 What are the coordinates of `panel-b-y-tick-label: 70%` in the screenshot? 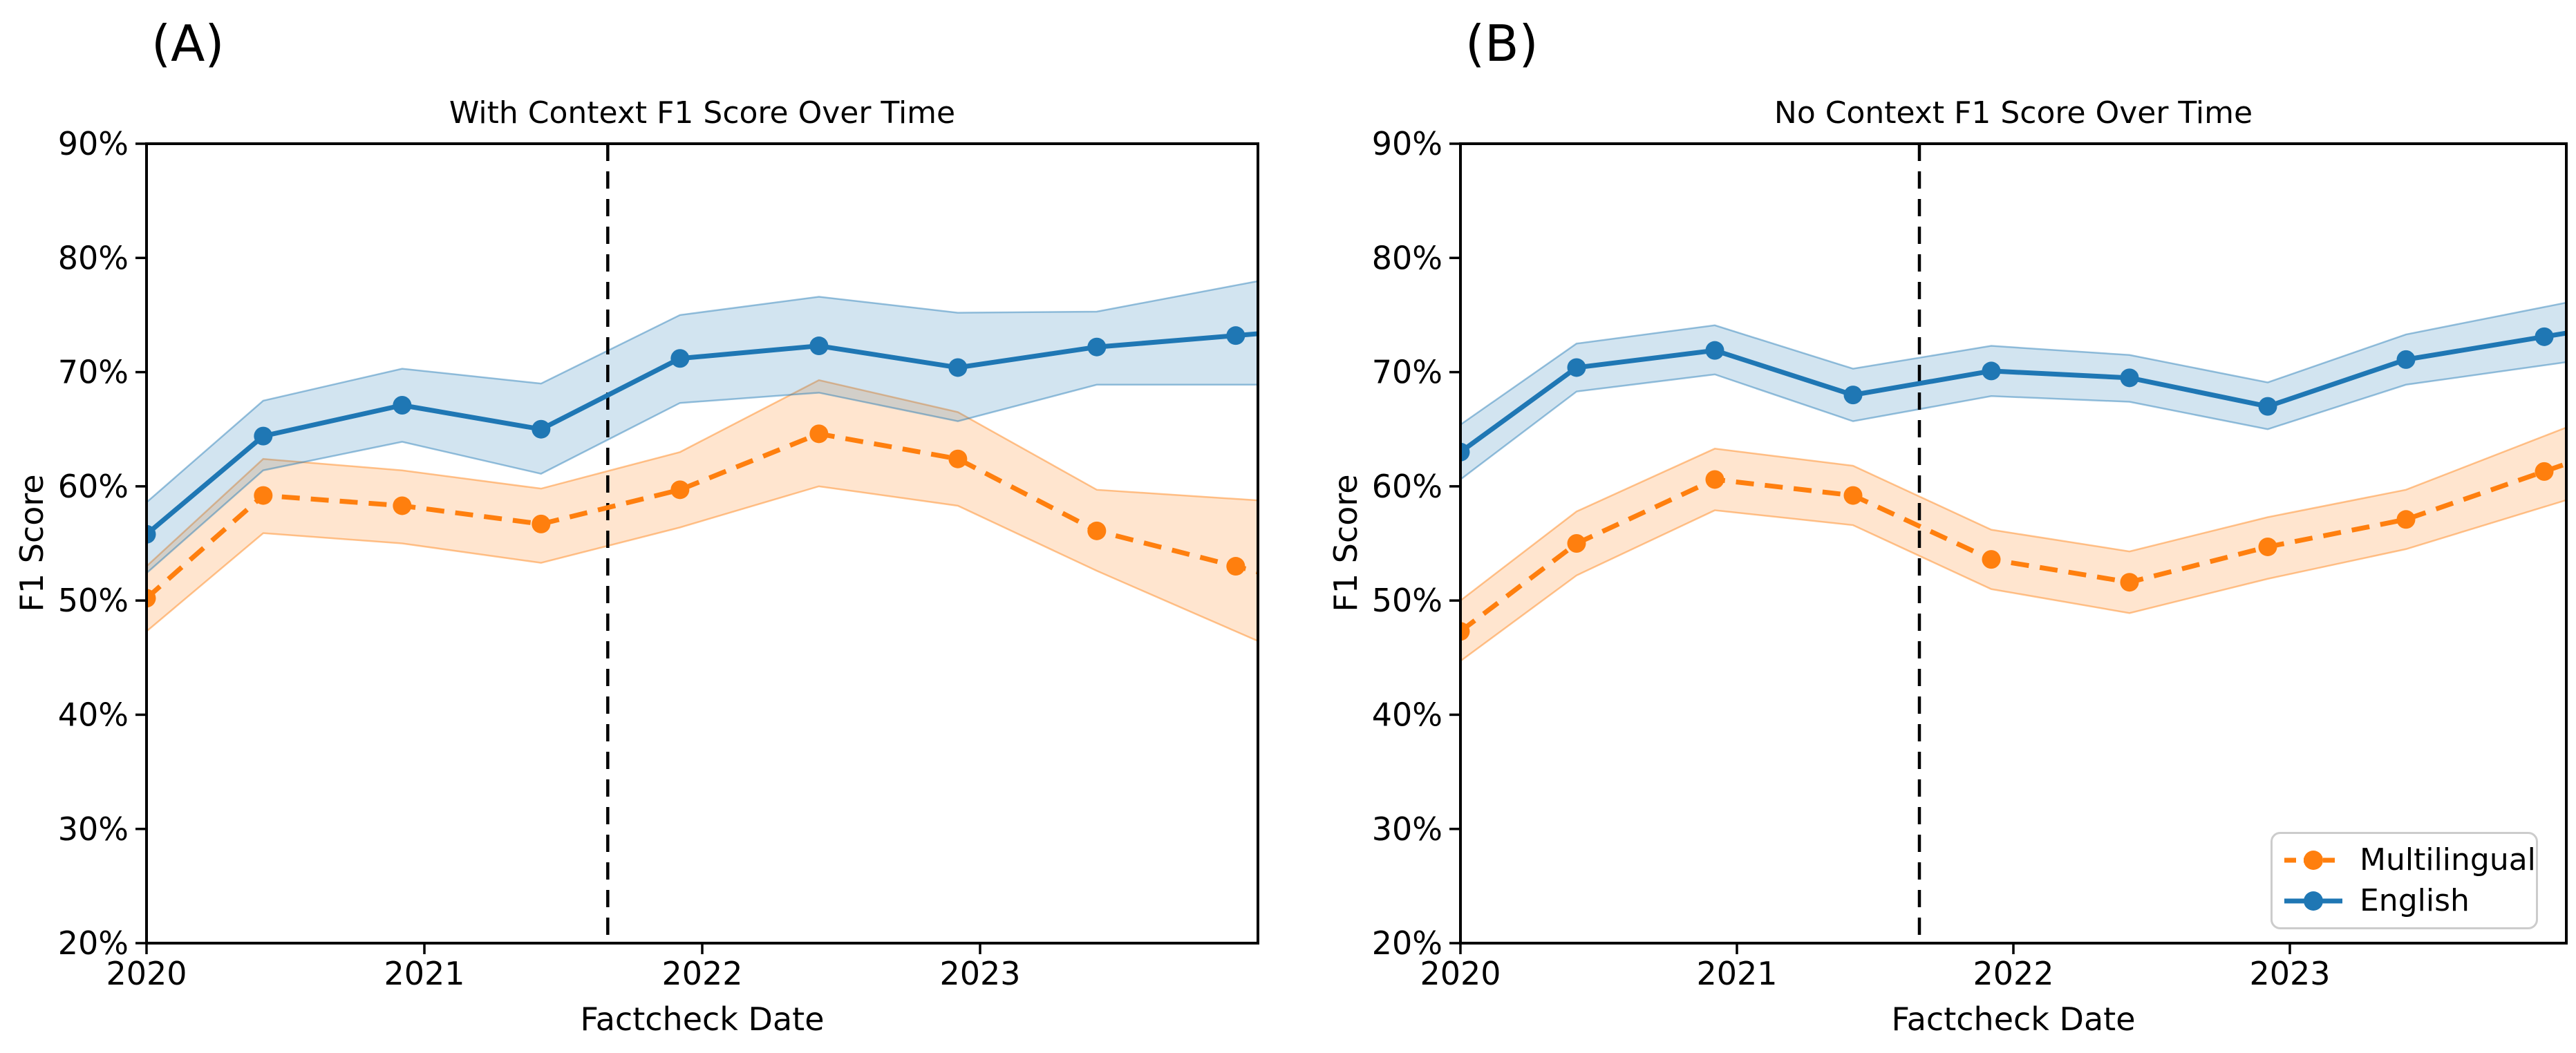 It's located at (1407, 372).